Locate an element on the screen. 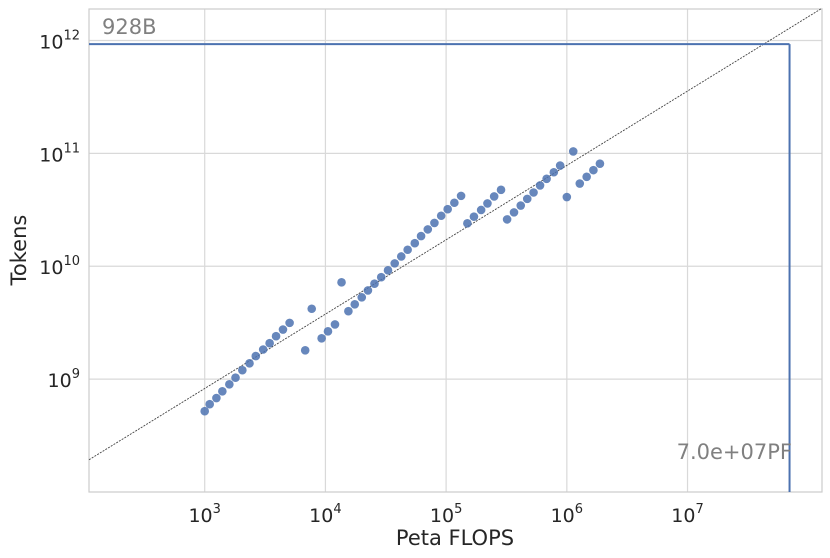 This screenshot has height=558, width=830. y-axis-title: Tokens is located at coordinates (19, 251).